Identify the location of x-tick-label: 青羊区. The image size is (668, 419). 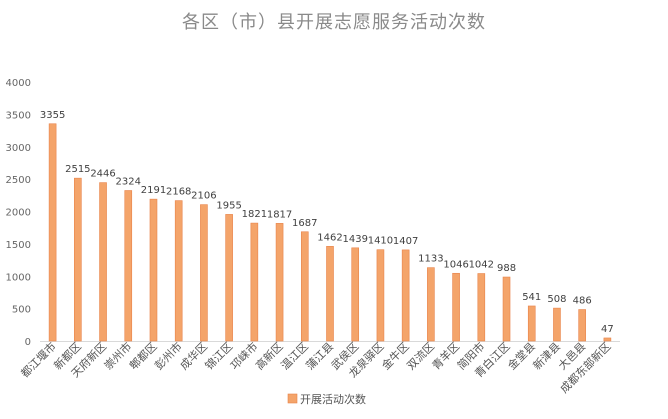
(445, 355).